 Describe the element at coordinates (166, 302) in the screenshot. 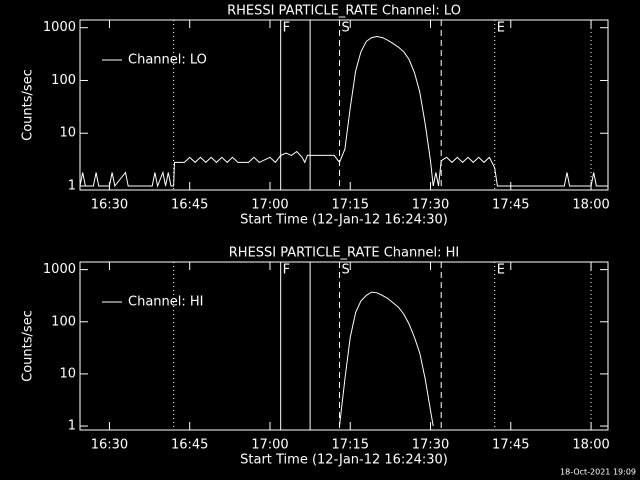

I see `legend-label: Channel: HI` at that location.